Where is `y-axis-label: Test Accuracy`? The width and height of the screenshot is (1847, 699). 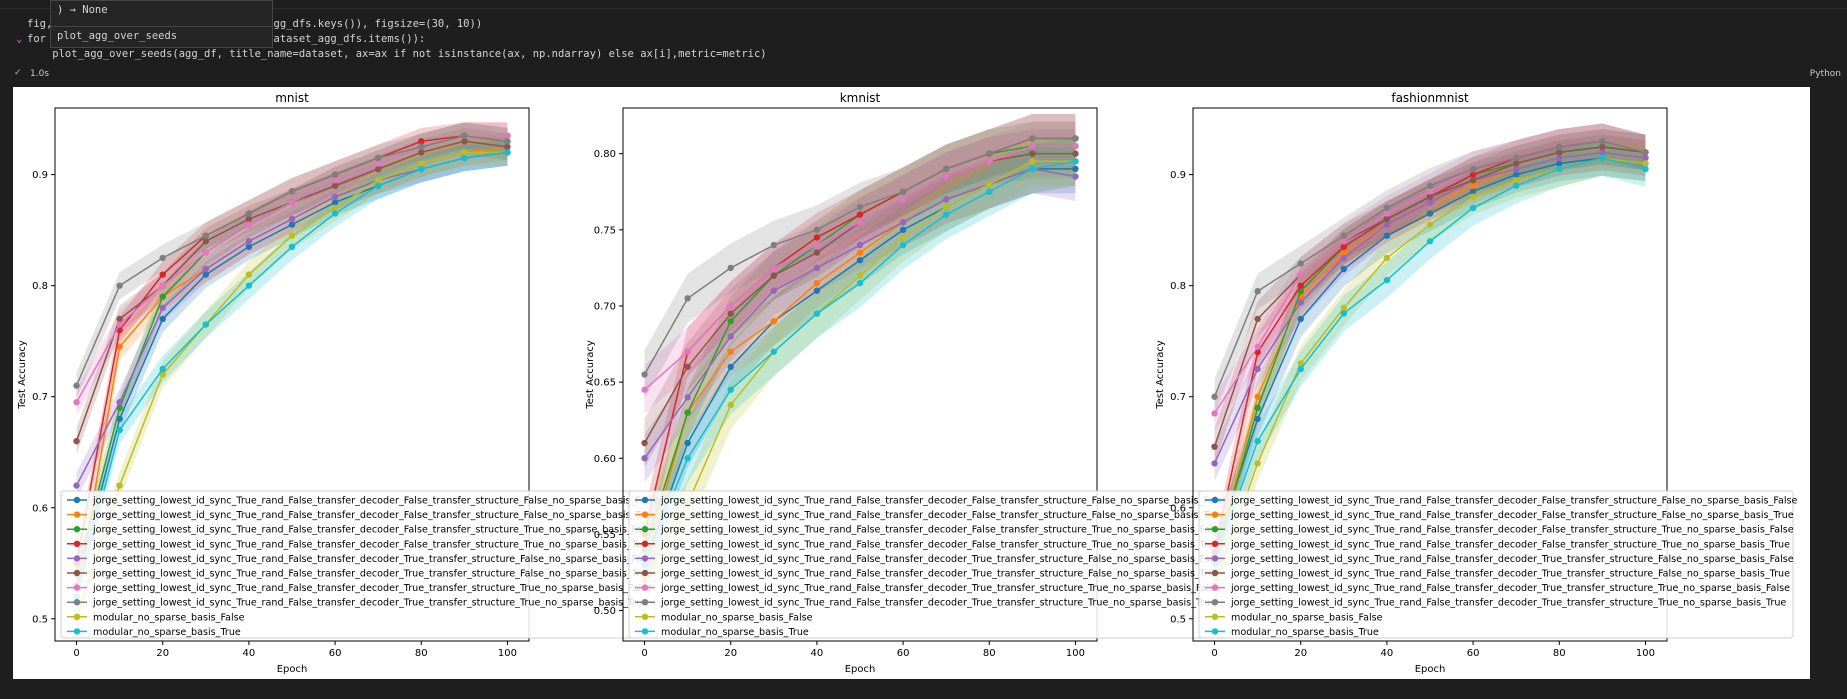
y-axis-label: Test Accuracy is located at coordinates (1160, 375).